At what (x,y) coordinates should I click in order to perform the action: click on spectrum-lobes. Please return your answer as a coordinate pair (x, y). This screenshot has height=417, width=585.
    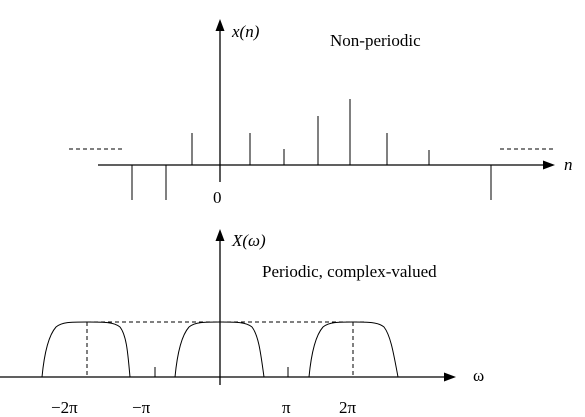
    Looking at the image, I should click on (220, 349).